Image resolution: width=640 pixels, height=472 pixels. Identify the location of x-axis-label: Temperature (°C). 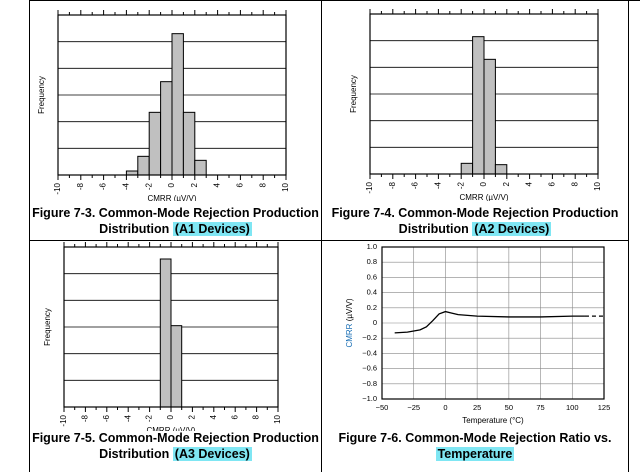
(493, 420).